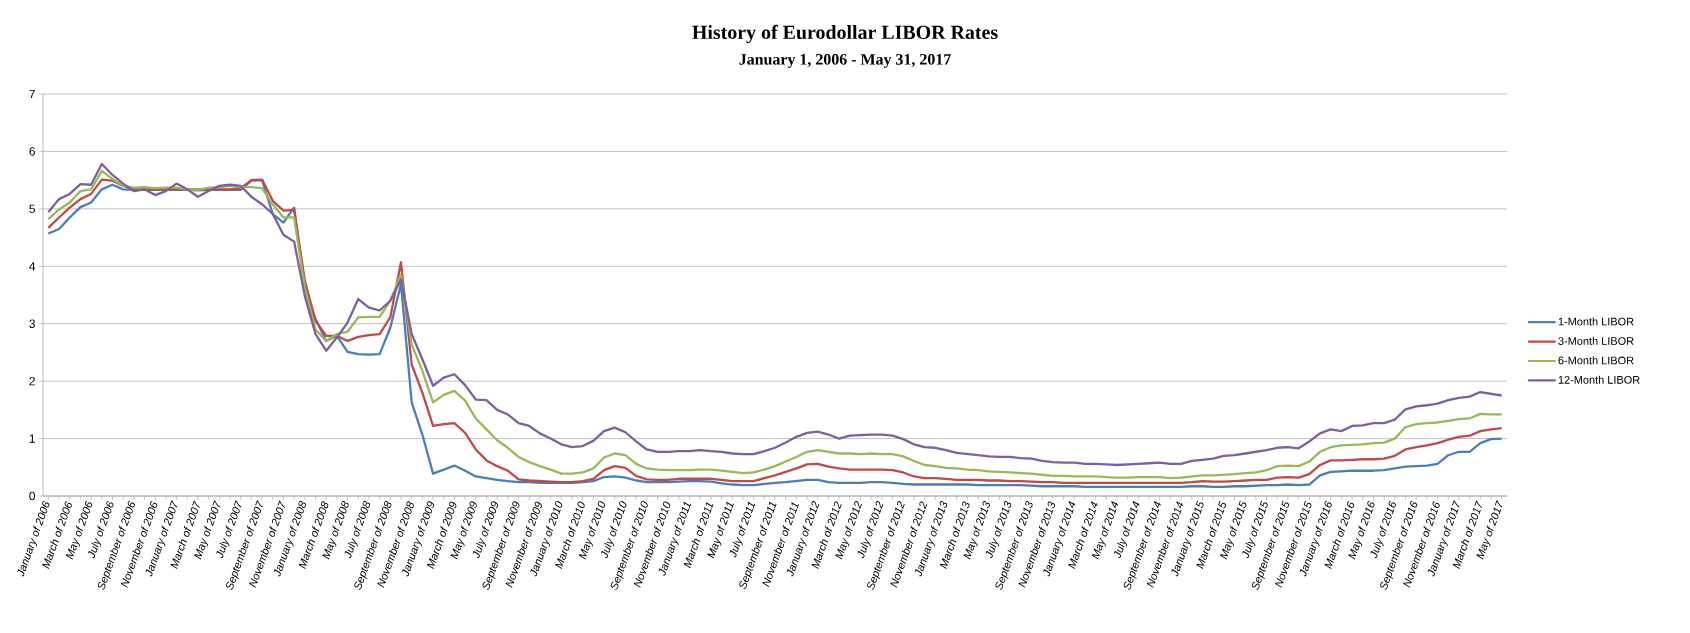 This screenshot has height=633, width=1690. What do you see at coordinates (32, 266) in the screenshot?
I see `y-tick-label: 4` at bounding box center [32, 266].